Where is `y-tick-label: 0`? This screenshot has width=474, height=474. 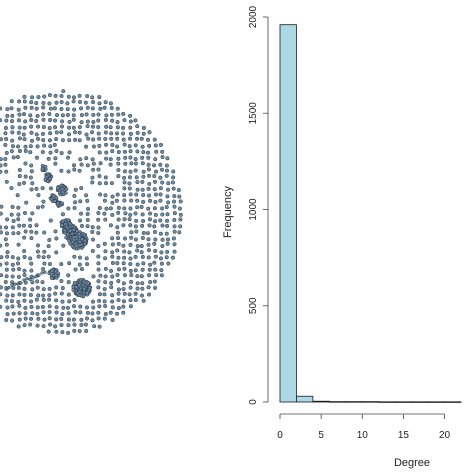
y-tick-label: 0 is located at coordinates (253, 402).